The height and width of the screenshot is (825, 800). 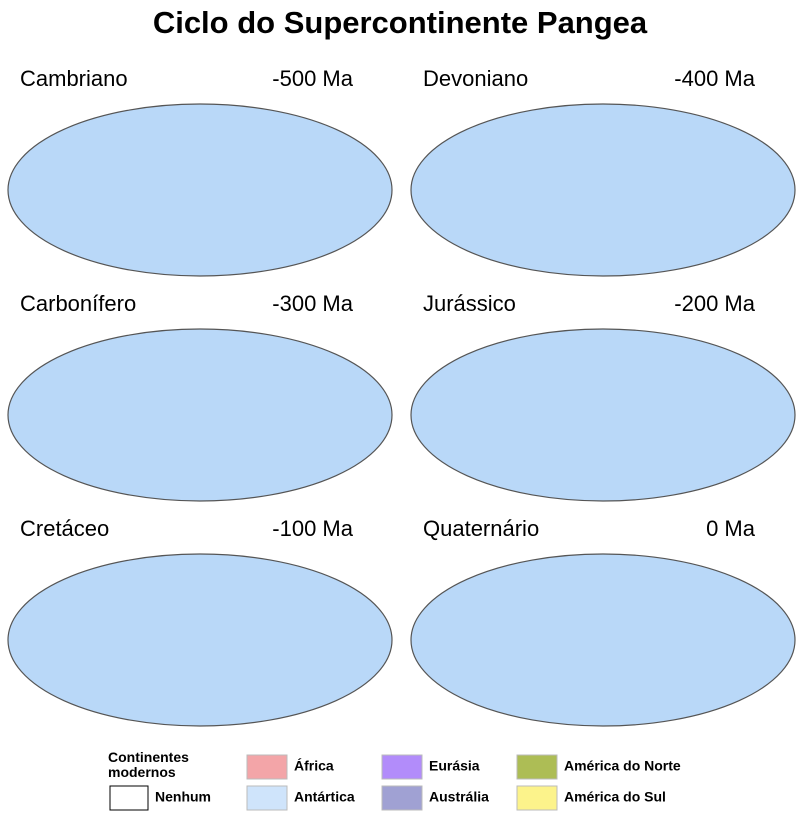 What do you see at coordinates (64, 528) in the screenshot?
I see `period-name: Cretáceo` at bounding box center [64, 528].